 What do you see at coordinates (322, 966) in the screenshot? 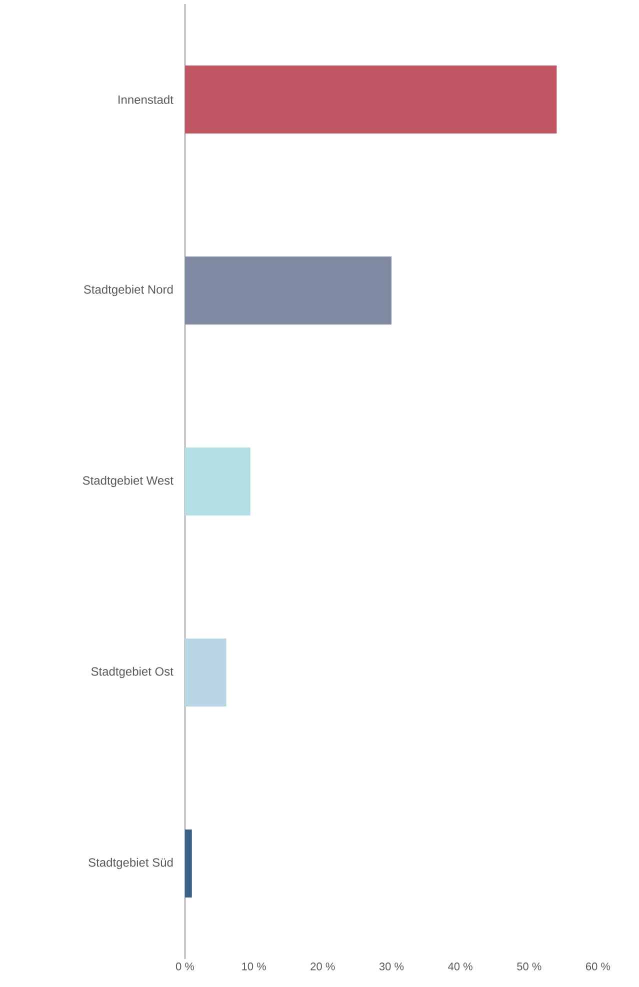
I see `x-tick-label: 20 %` at bounding box center [322, 966].